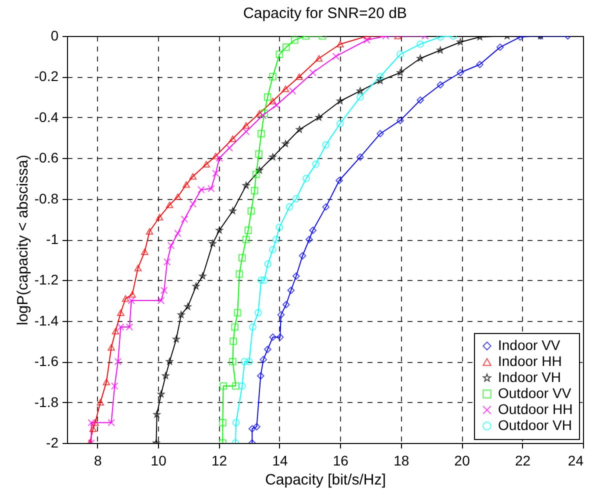 The image size is (593, 497). I want to click on x-tick-label: 10, so click(158, 460).